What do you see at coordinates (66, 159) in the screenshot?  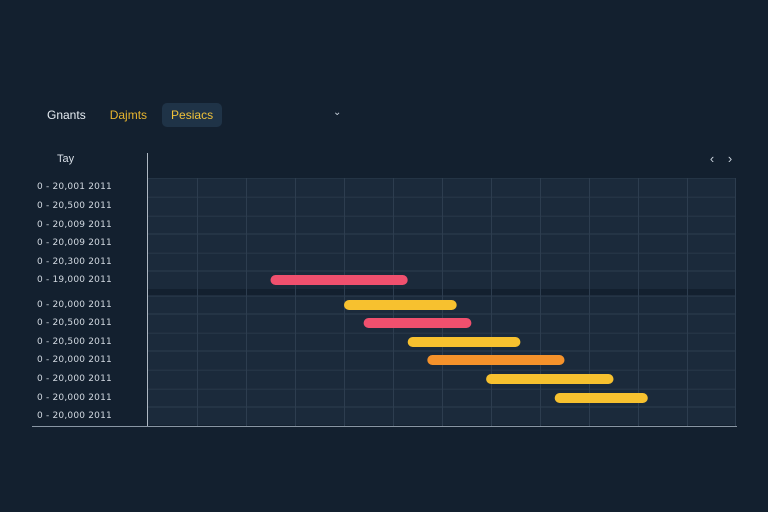 I see `column-header-day: Tay` at bounding box center [66, 159].